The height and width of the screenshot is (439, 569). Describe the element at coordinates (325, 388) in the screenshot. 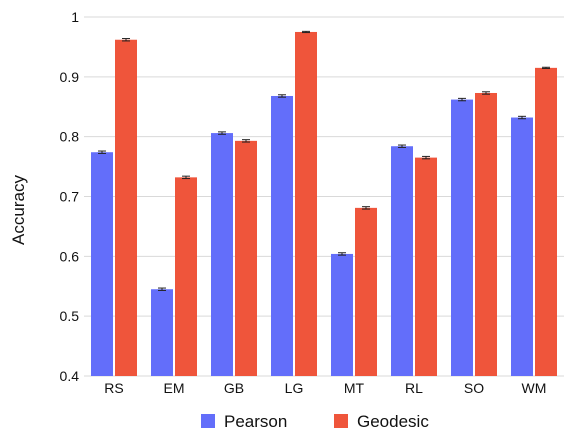

I see `x-axis-ticks: RS EM GB LG MT RL SO WM` at that location.